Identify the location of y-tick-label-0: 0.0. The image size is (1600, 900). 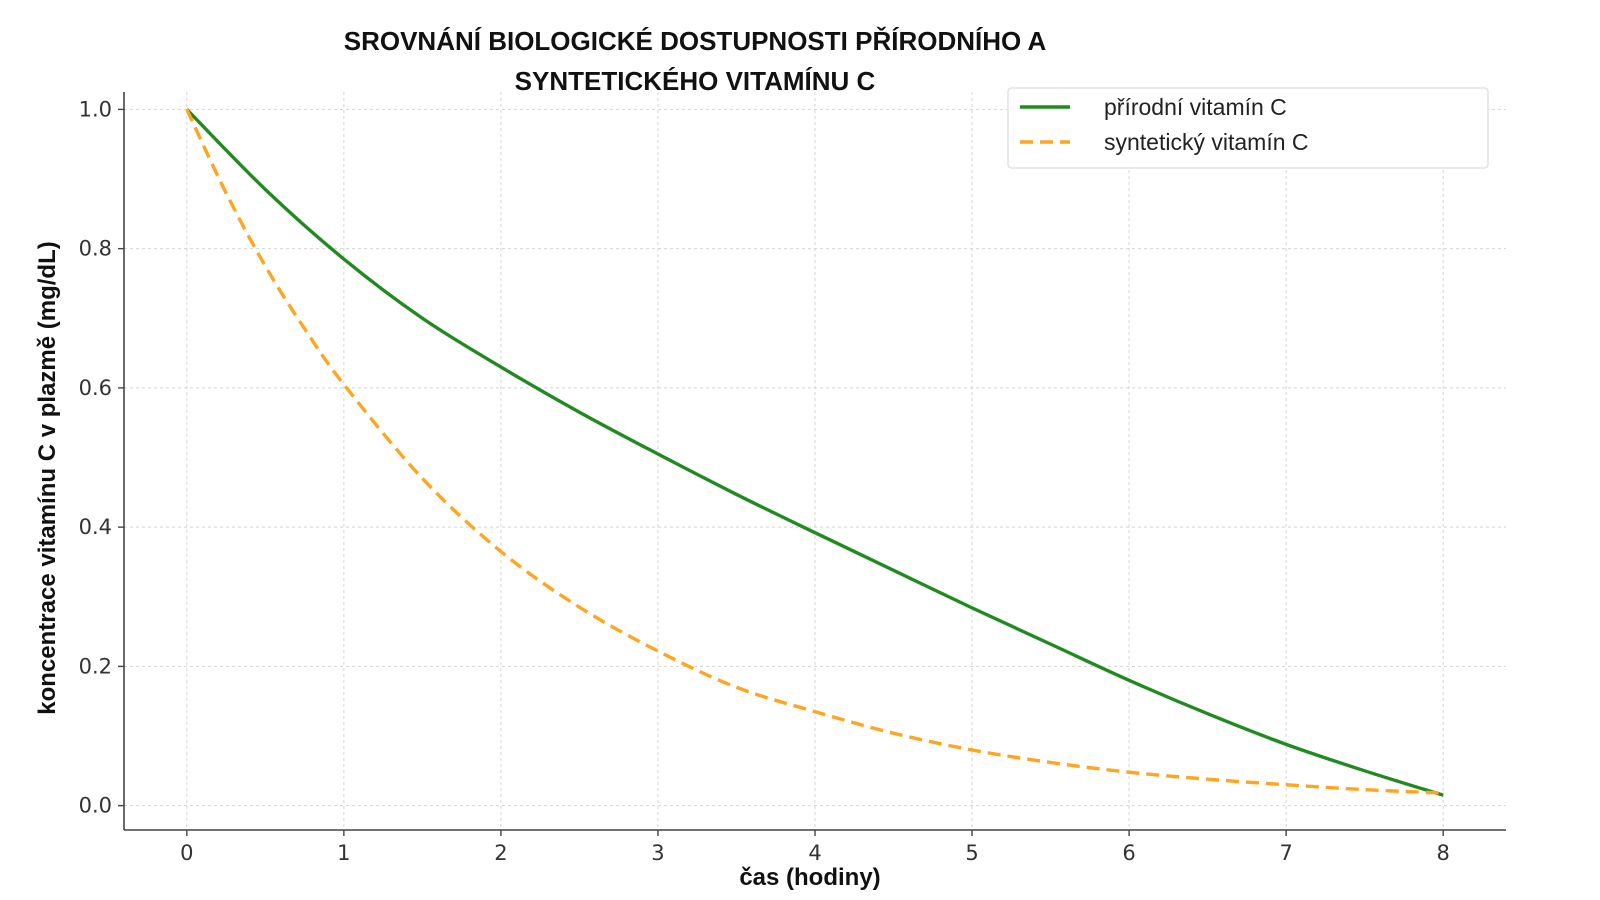
(95, 806).